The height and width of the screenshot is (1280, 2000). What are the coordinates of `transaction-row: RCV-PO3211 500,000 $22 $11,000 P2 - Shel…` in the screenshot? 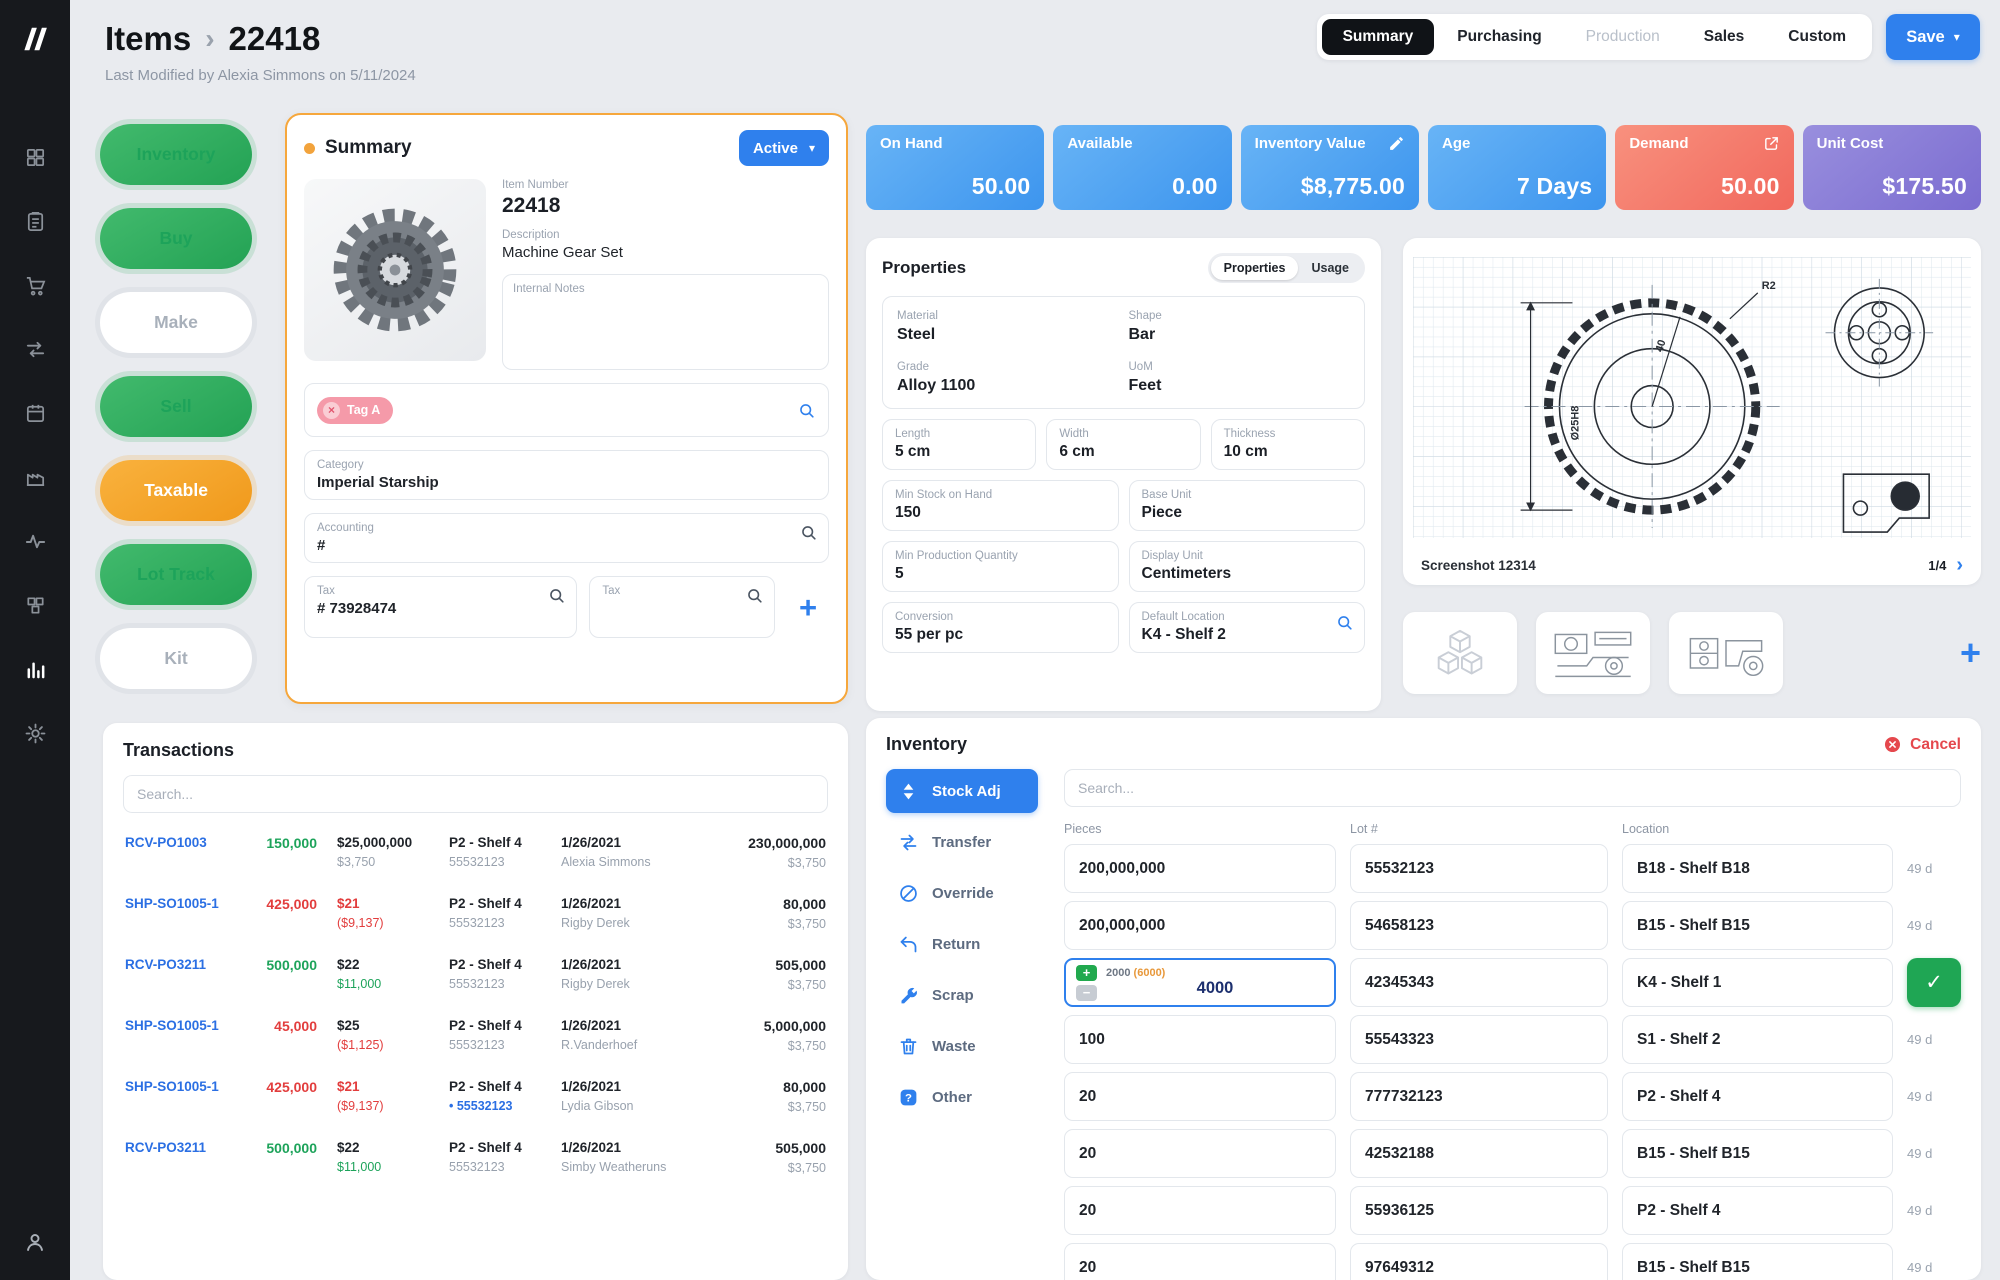 It's located at (475, 974).